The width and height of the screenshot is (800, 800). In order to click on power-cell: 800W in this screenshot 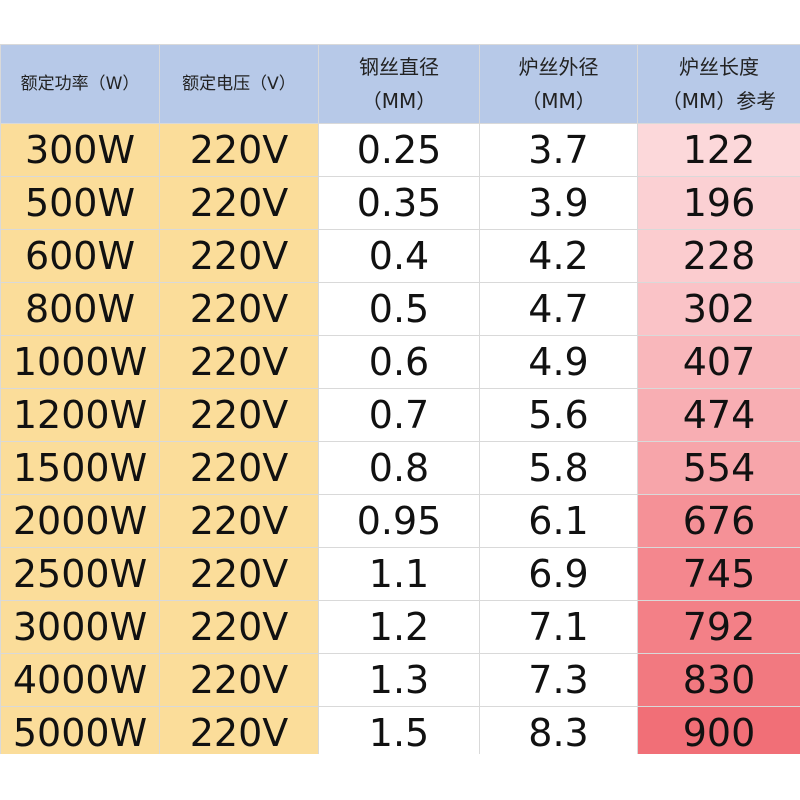, I will do `click(80, 309)`.